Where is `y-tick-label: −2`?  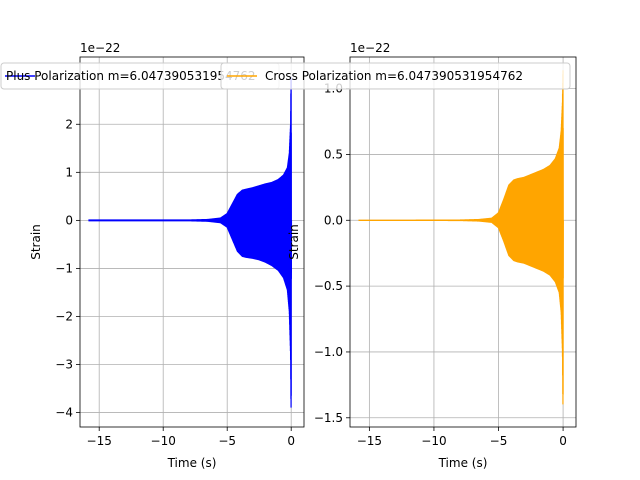
y-tick-label: −2 is located at coordinates (64, 316).